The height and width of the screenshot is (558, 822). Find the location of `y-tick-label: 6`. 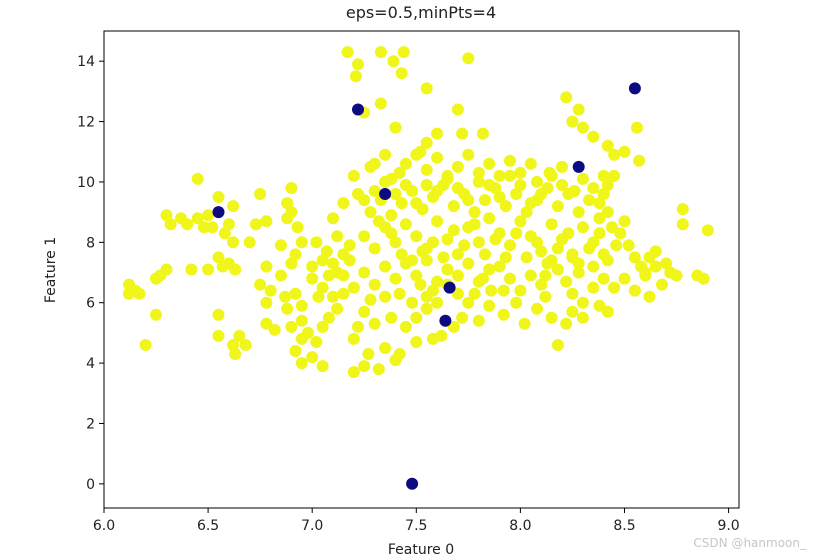

y-tick-label: 6 is located at coordinates (90, 304).